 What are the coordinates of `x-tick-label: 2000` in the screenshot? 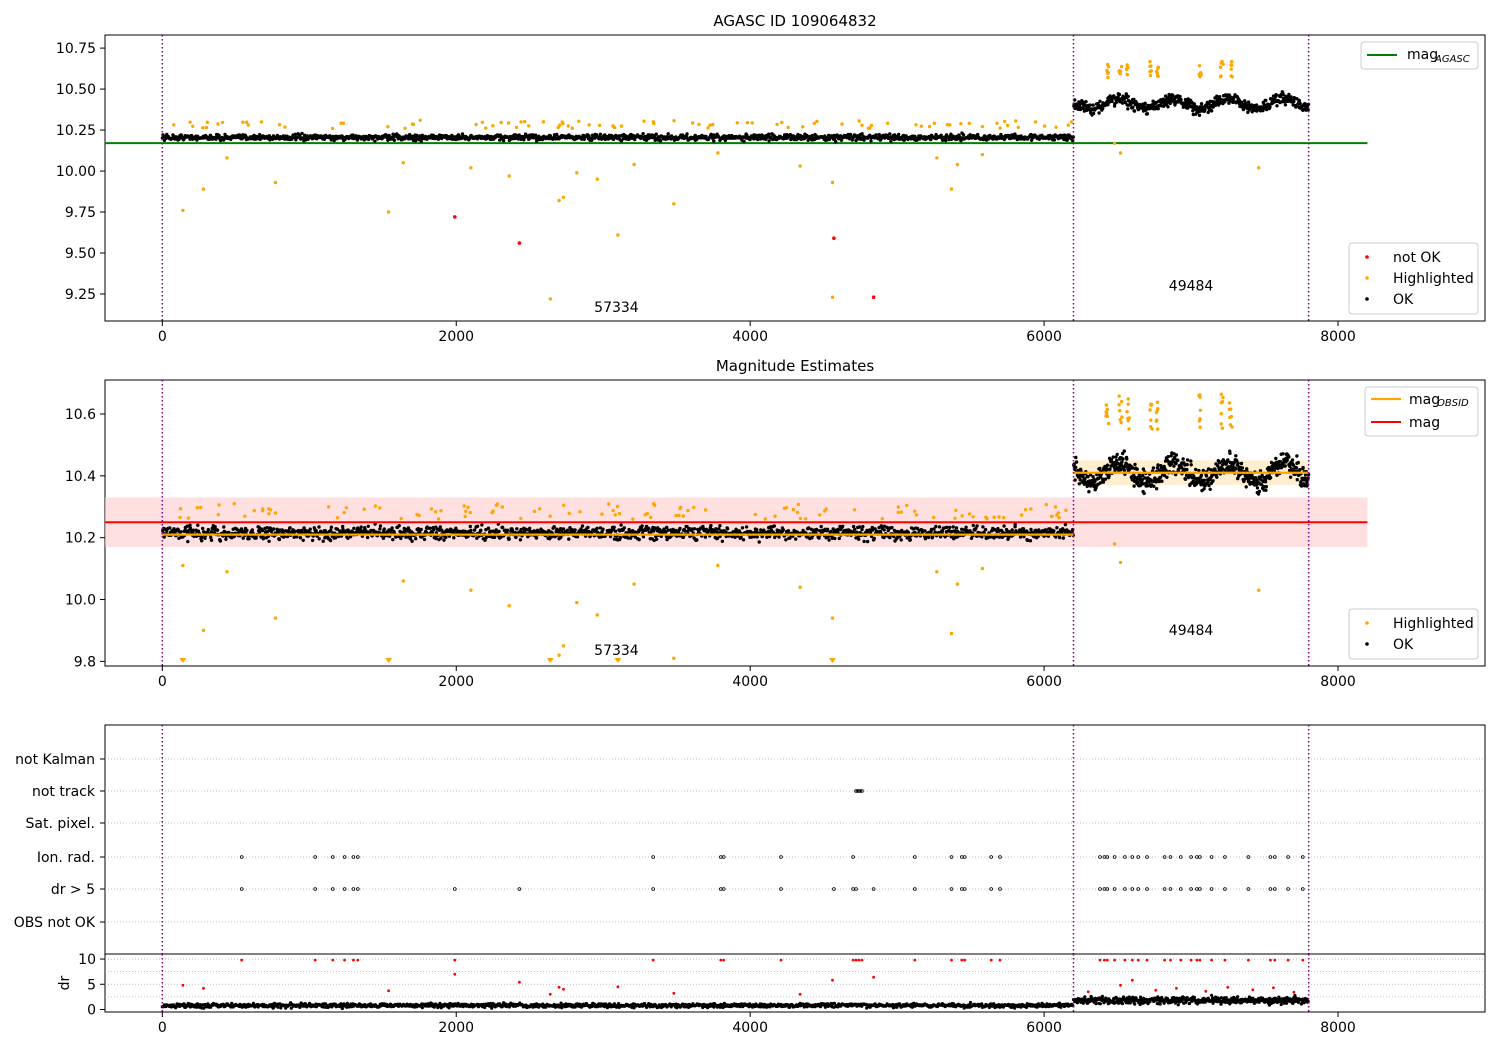 It's located at (456, 682).